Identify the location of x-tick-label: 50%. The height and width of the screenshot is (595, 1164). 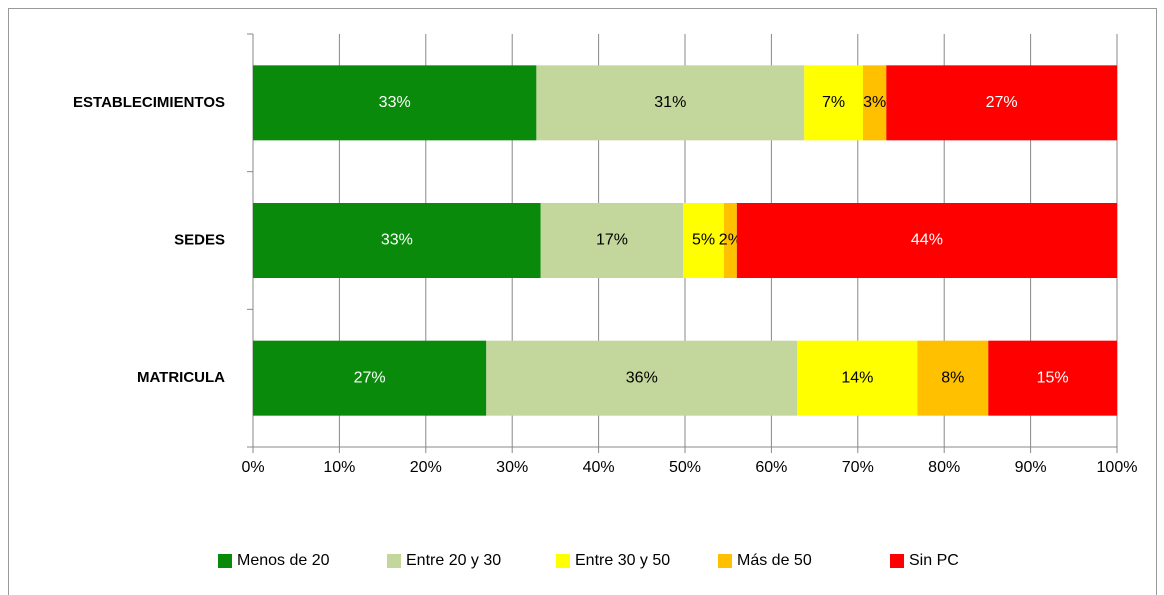
(685, 467).